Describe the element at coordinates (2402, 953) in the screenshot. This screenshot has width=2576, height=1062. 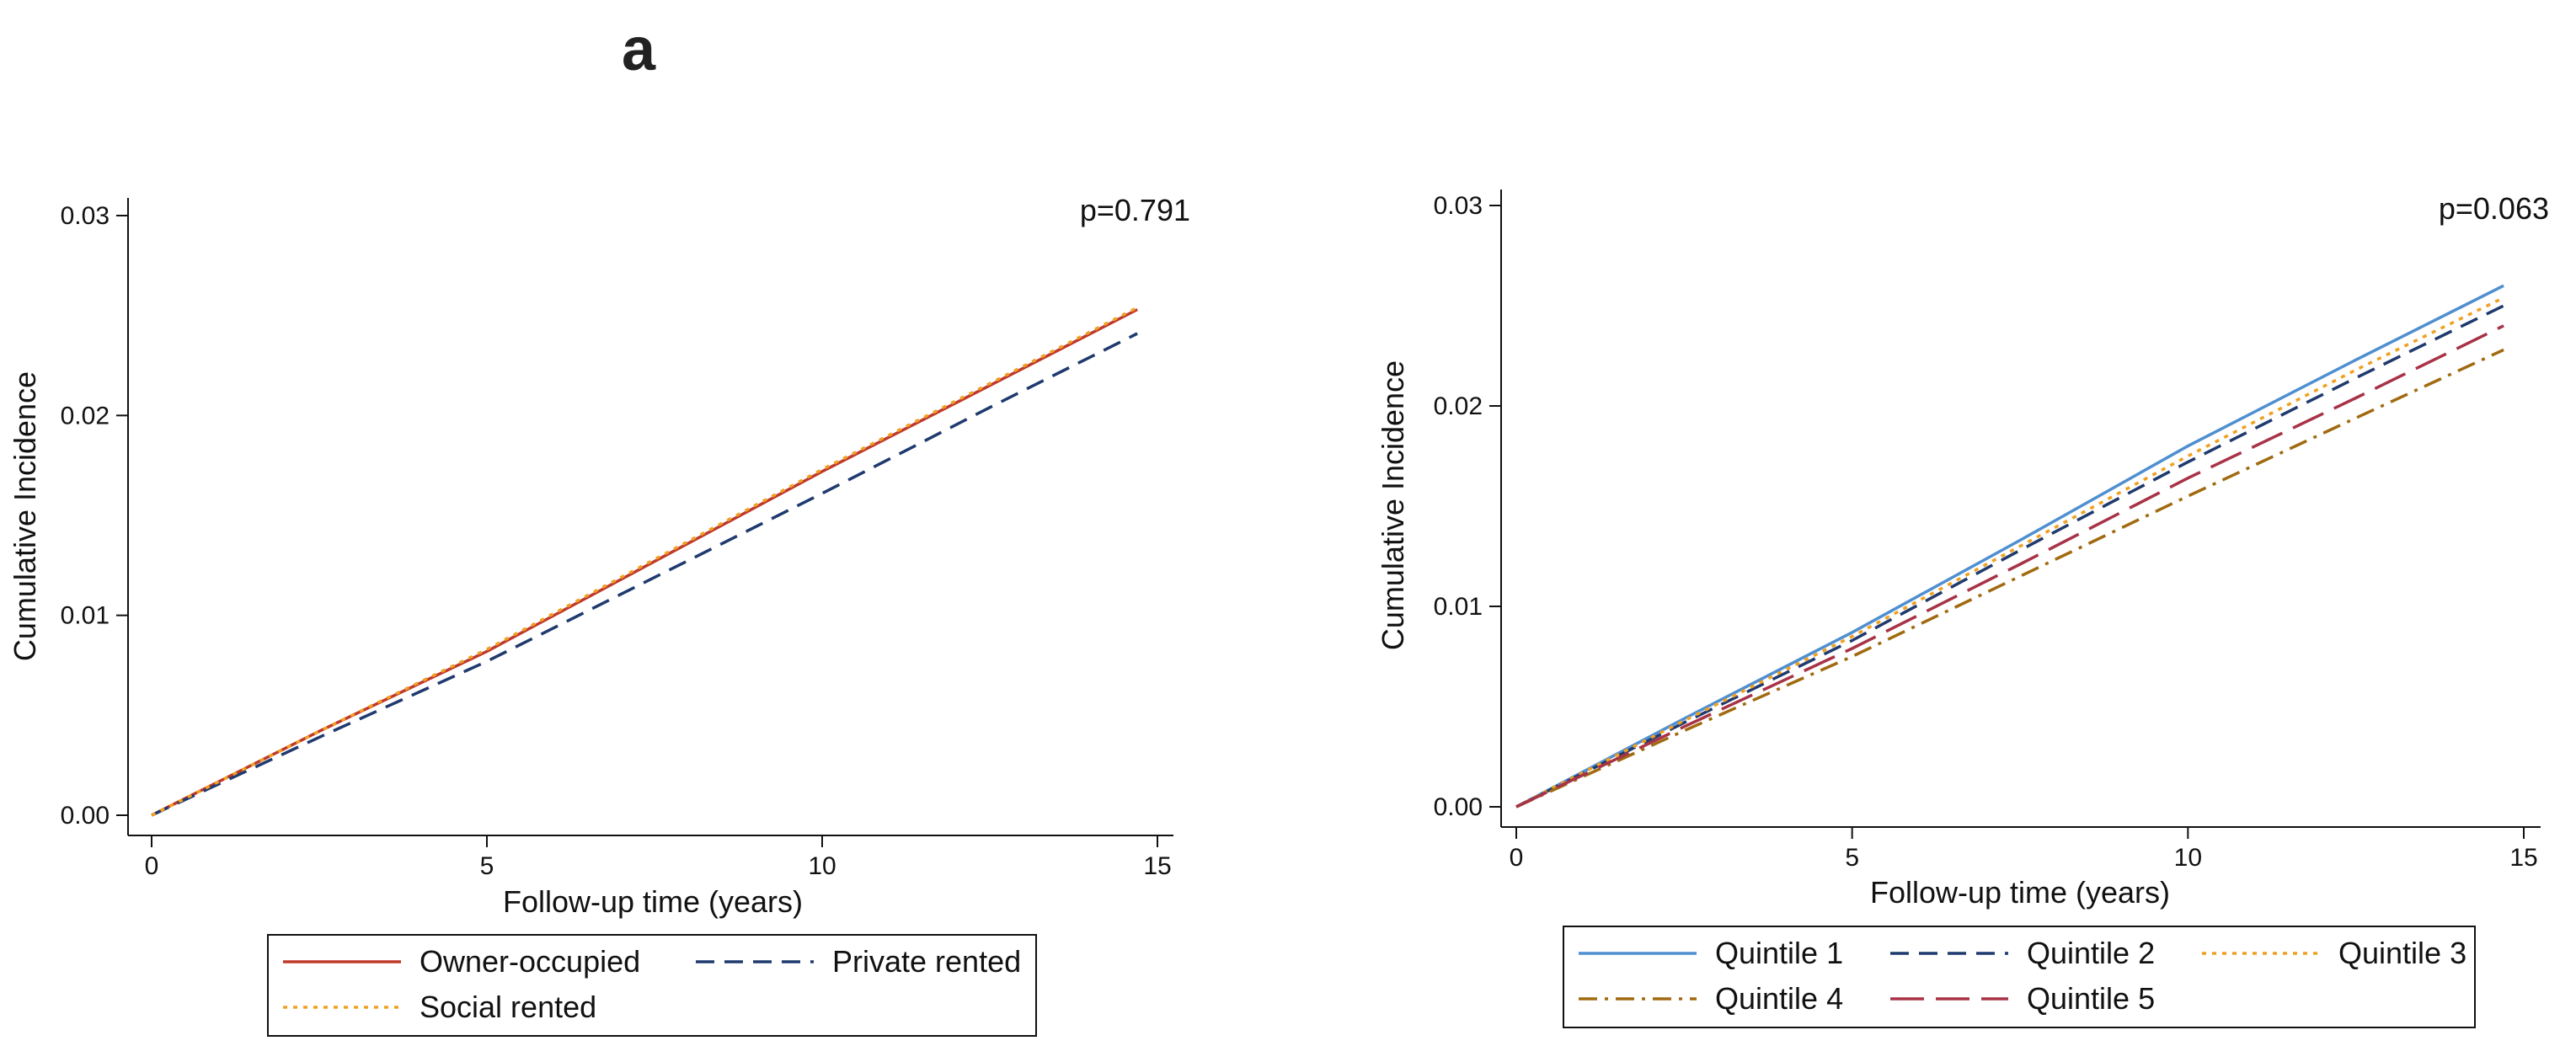
I see `legend-label: Quintile 3` at that location.